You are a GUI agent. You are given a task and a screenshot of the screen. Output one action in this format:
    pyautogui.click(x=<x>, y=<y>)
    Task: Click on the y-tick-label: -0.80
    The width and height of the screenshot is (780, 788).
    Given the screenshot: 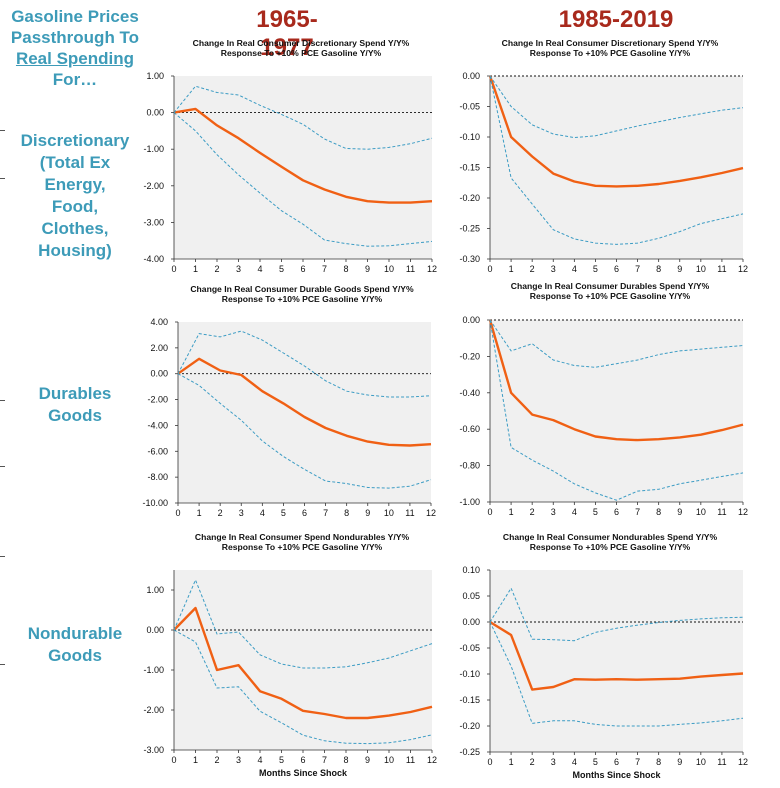 What is the action you would take?
    pyautogui.click(x=469, y=466)
    